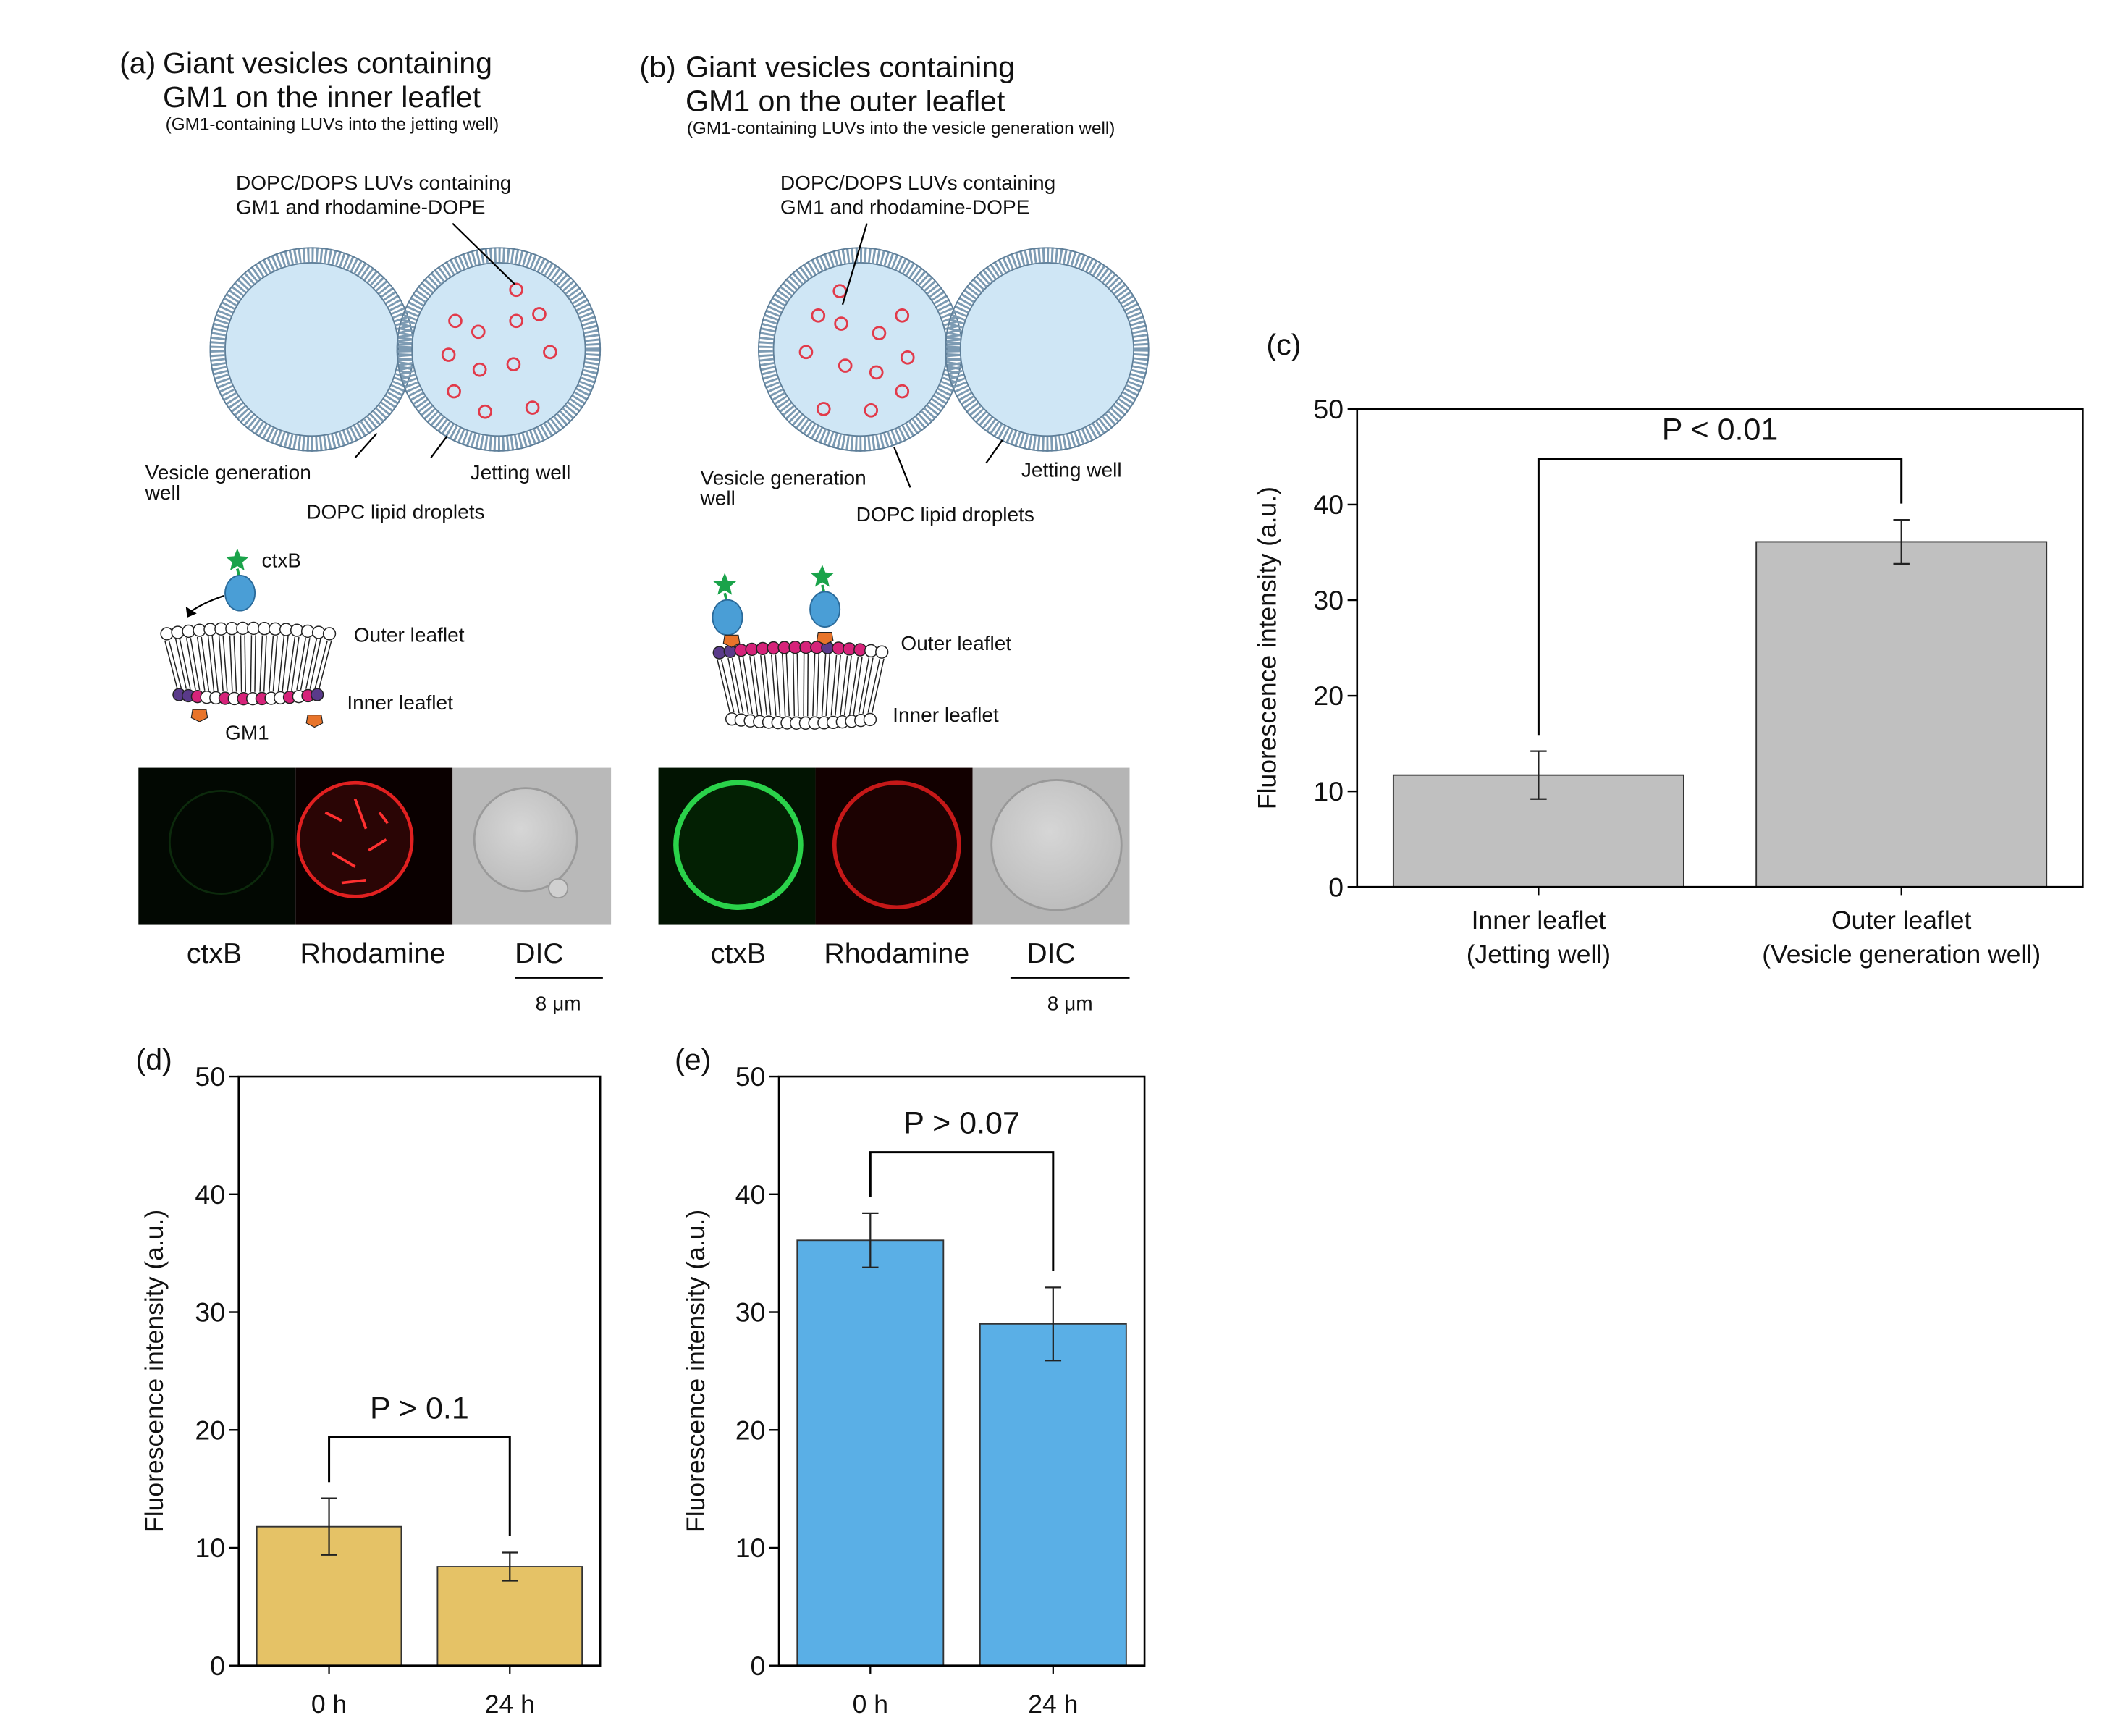 The height and width of the screenshot is (1736, 2113). What do you see at coordinates (1328, 409) in the screenshot?
I see `y-tick-label: 50` at bounding box center [1328, 409].